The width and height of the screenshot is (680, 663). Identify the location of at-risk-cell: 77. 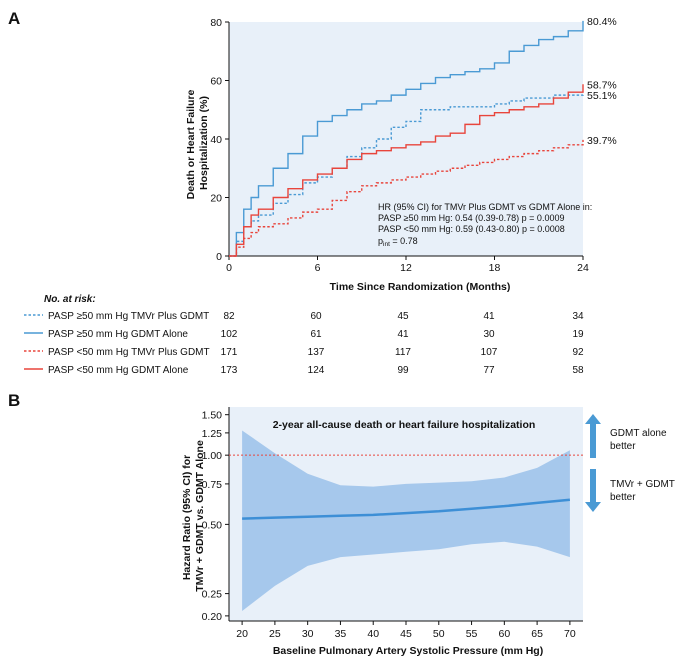
(489, 370).